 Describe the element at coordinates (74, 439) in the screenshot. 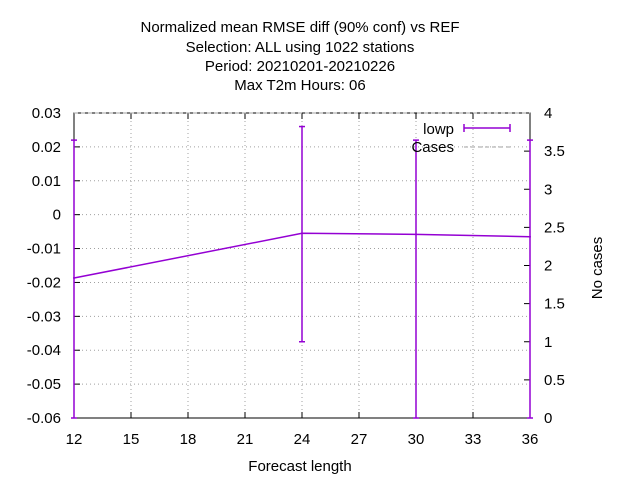

I see `x-tick-label: 12` at that location.